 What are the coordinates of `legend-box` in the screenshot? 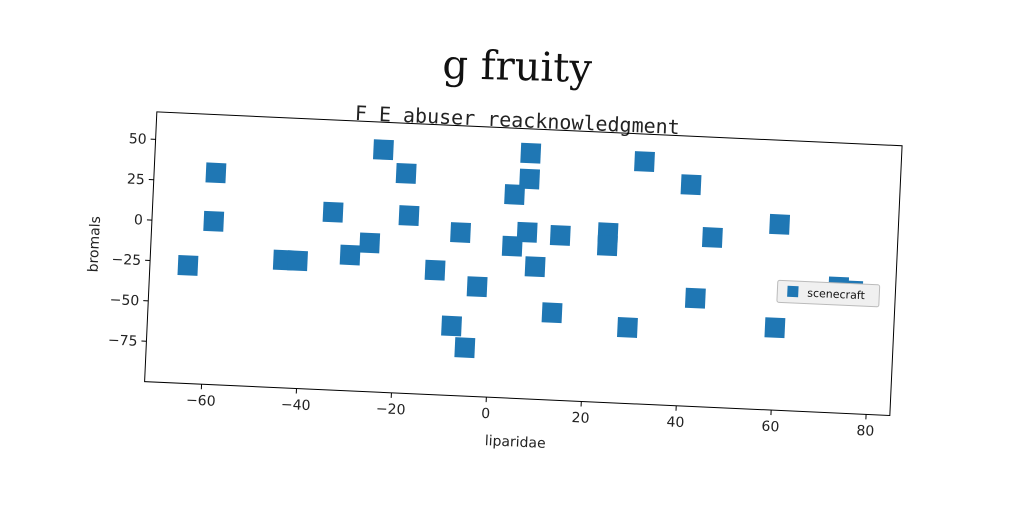 It's located at (828, 293).